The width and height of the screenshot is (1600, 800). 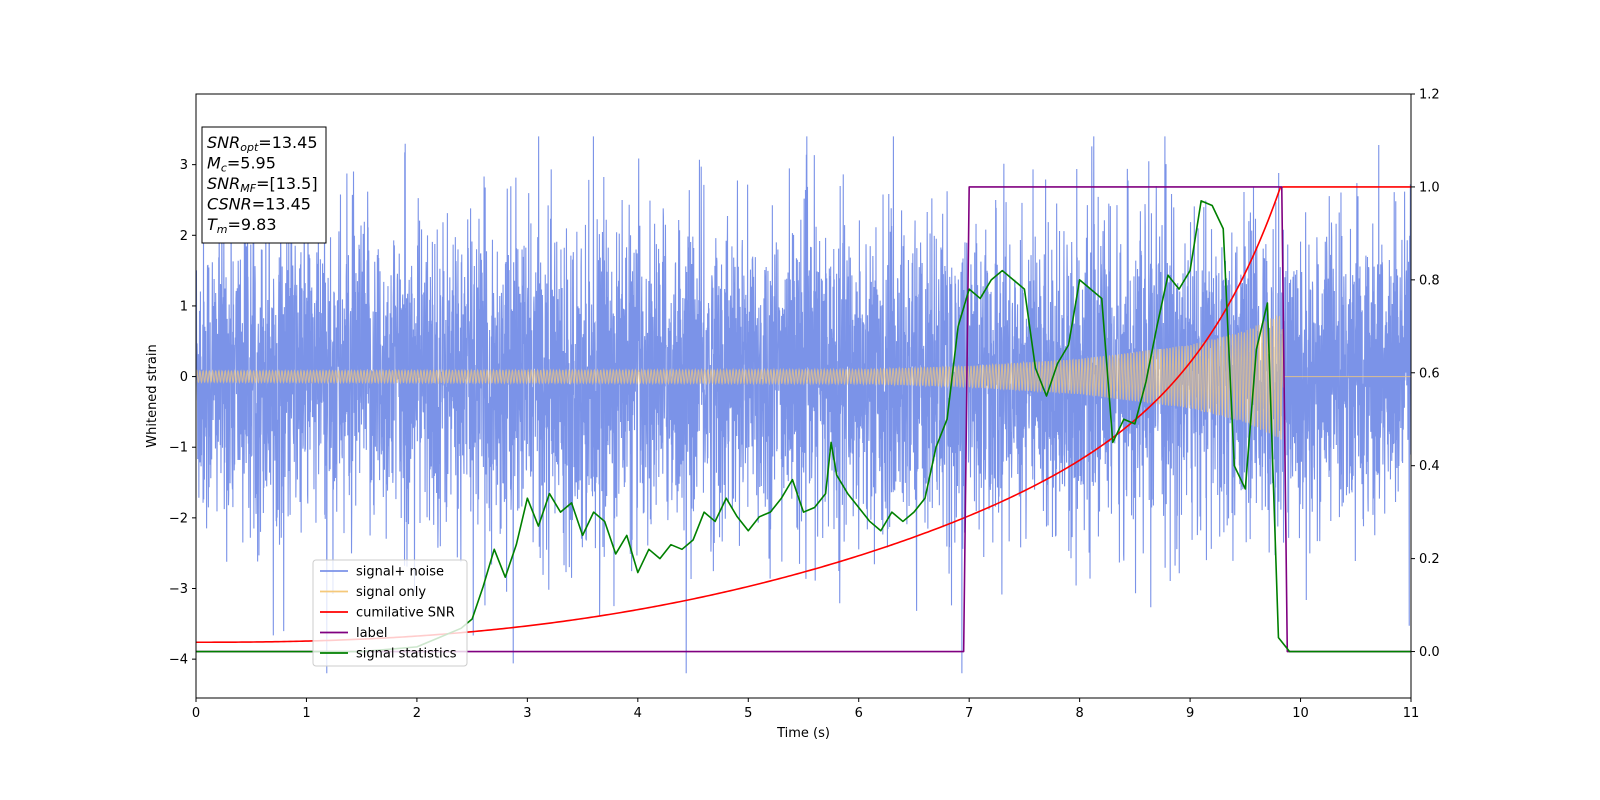 I want to click on y-tick-label: 0, so click(x=184, y=377).